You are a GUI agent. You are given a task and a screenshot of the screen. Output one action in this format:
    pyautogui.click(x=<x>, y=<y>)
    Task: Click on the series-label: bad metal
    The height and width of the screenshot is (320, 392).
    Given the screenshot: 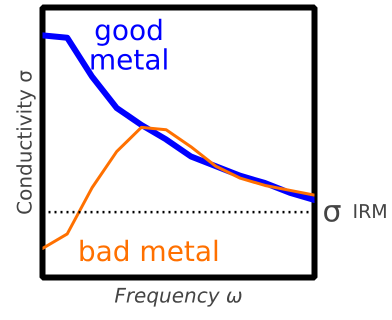 What is the action you would take?
    pyautogui.click(x=149, y=251)
    